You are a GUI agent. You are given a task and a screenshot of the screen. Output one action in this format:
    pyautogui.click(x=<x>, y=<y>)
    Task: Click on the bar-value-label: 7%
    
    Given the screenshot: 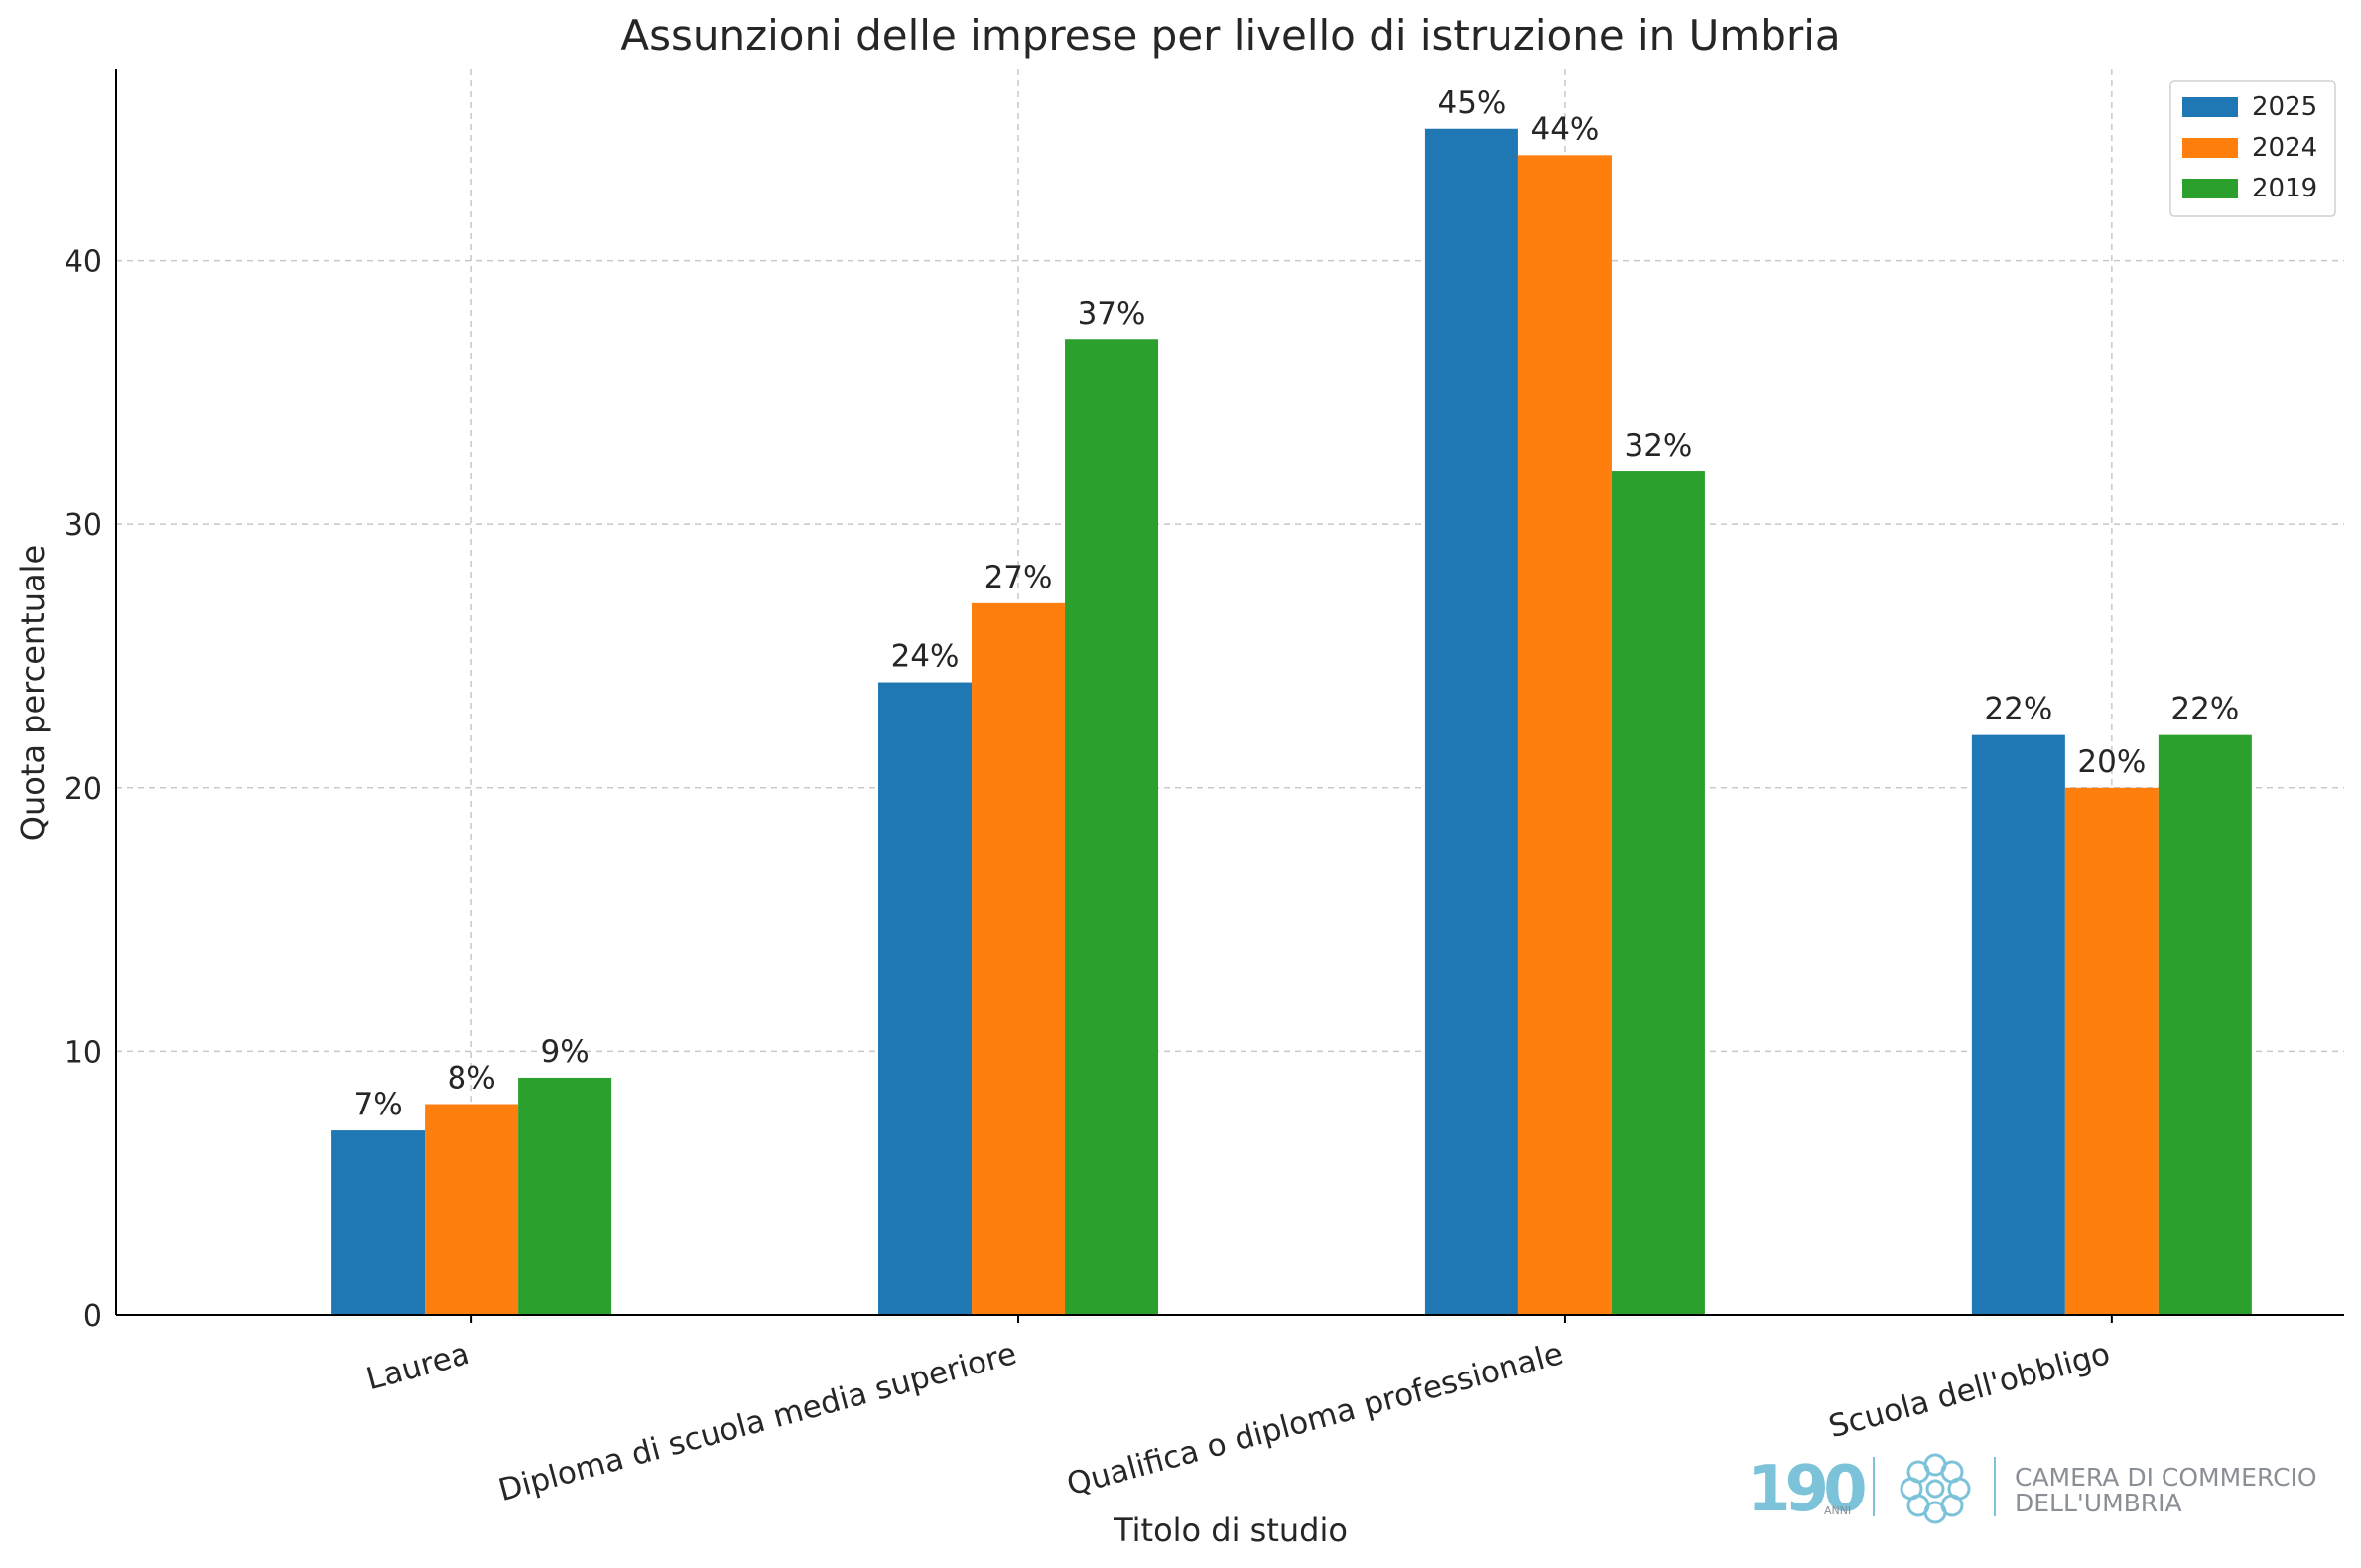 What is the action you would take?
    pyautogui.click(x=378, y=1104)
    